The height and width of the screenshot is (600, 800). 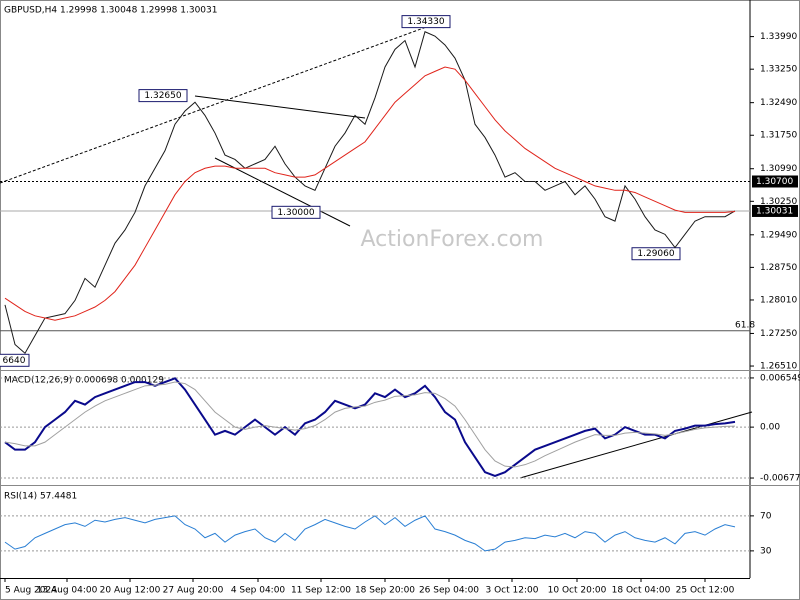 What do you see at coordinates (452, 239) in the screenshot?
I see `watermark: ActionForex.com` at bounding box center [452, 239].